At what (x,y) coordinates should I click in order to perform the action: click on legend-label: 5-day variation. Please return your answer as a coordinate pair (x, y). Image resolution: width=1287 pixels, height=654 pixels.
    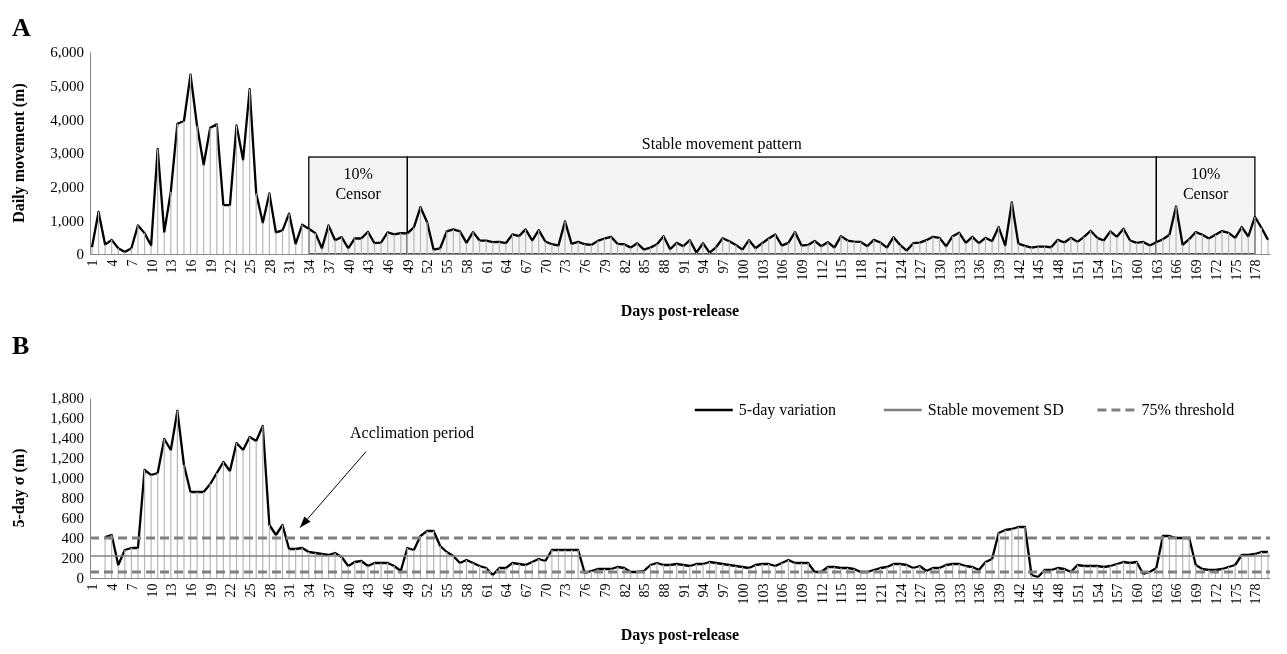
    Looking at the image, I should click on (787, 410).